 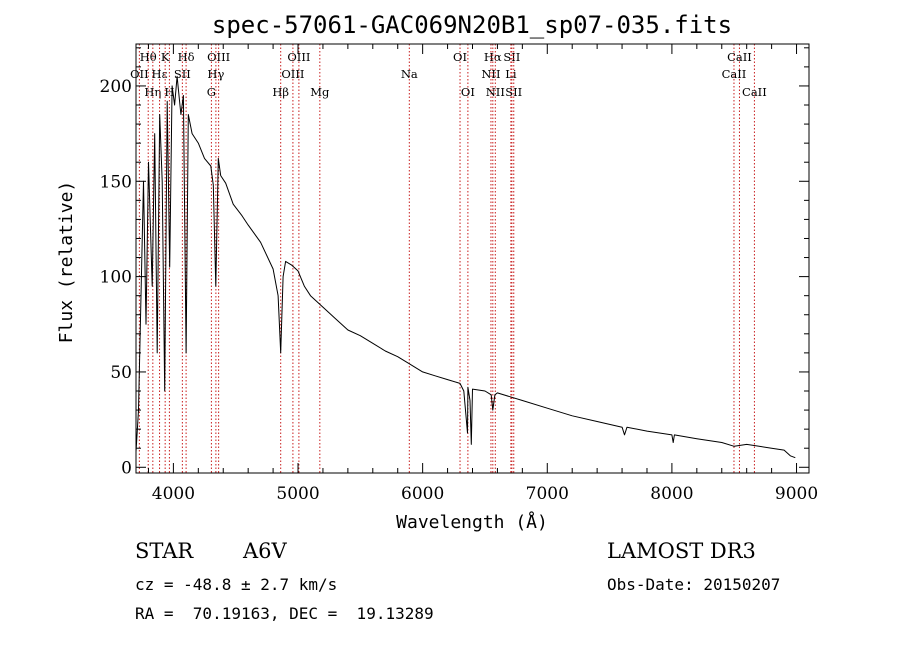 What do you see at coordinates (152, 92) in the screenshot?
I see `spectral-line-label: Hη` at bounding box center [152, 92].